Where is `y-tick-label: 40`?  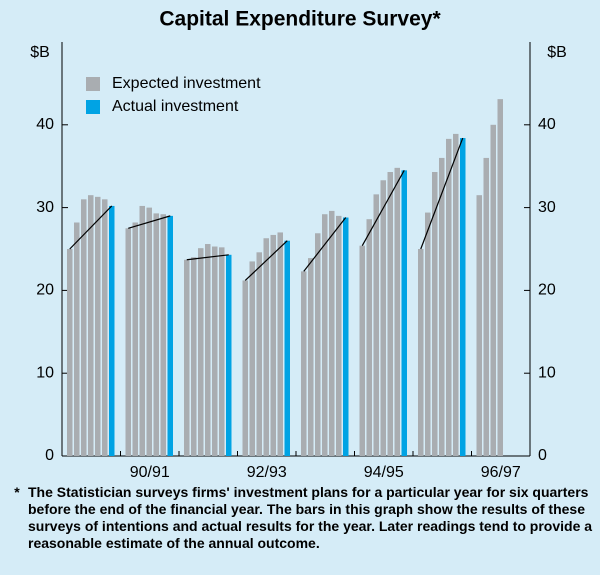
y-tick-label: 40 is located at coordinates (45, 124).